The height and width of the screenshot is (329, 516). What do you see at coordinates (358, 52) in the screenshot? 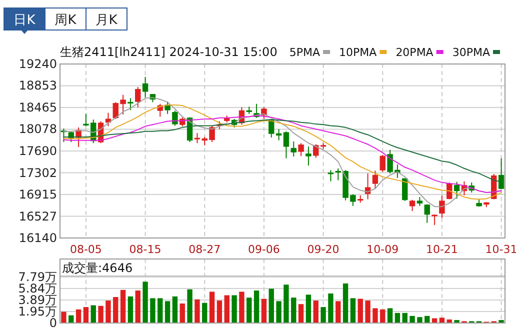
I see `legend-label: 10PMA` at bounding box center [358, 52].